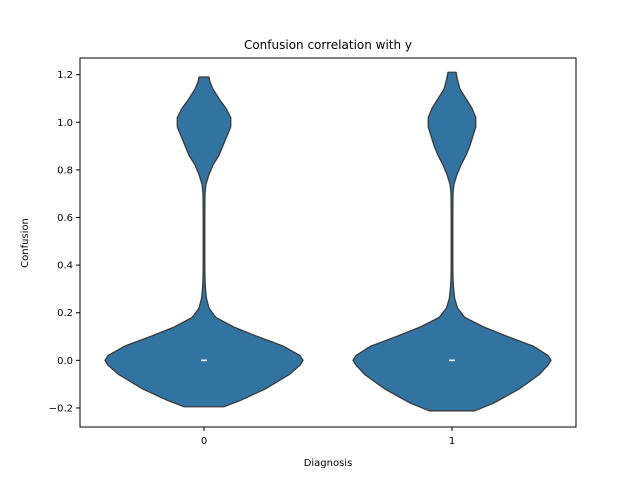 The image size is (640, 480). Describe the element at coordinates (65, 123) in the screenshot. I see `y-tick-label: 1.0` at that location.